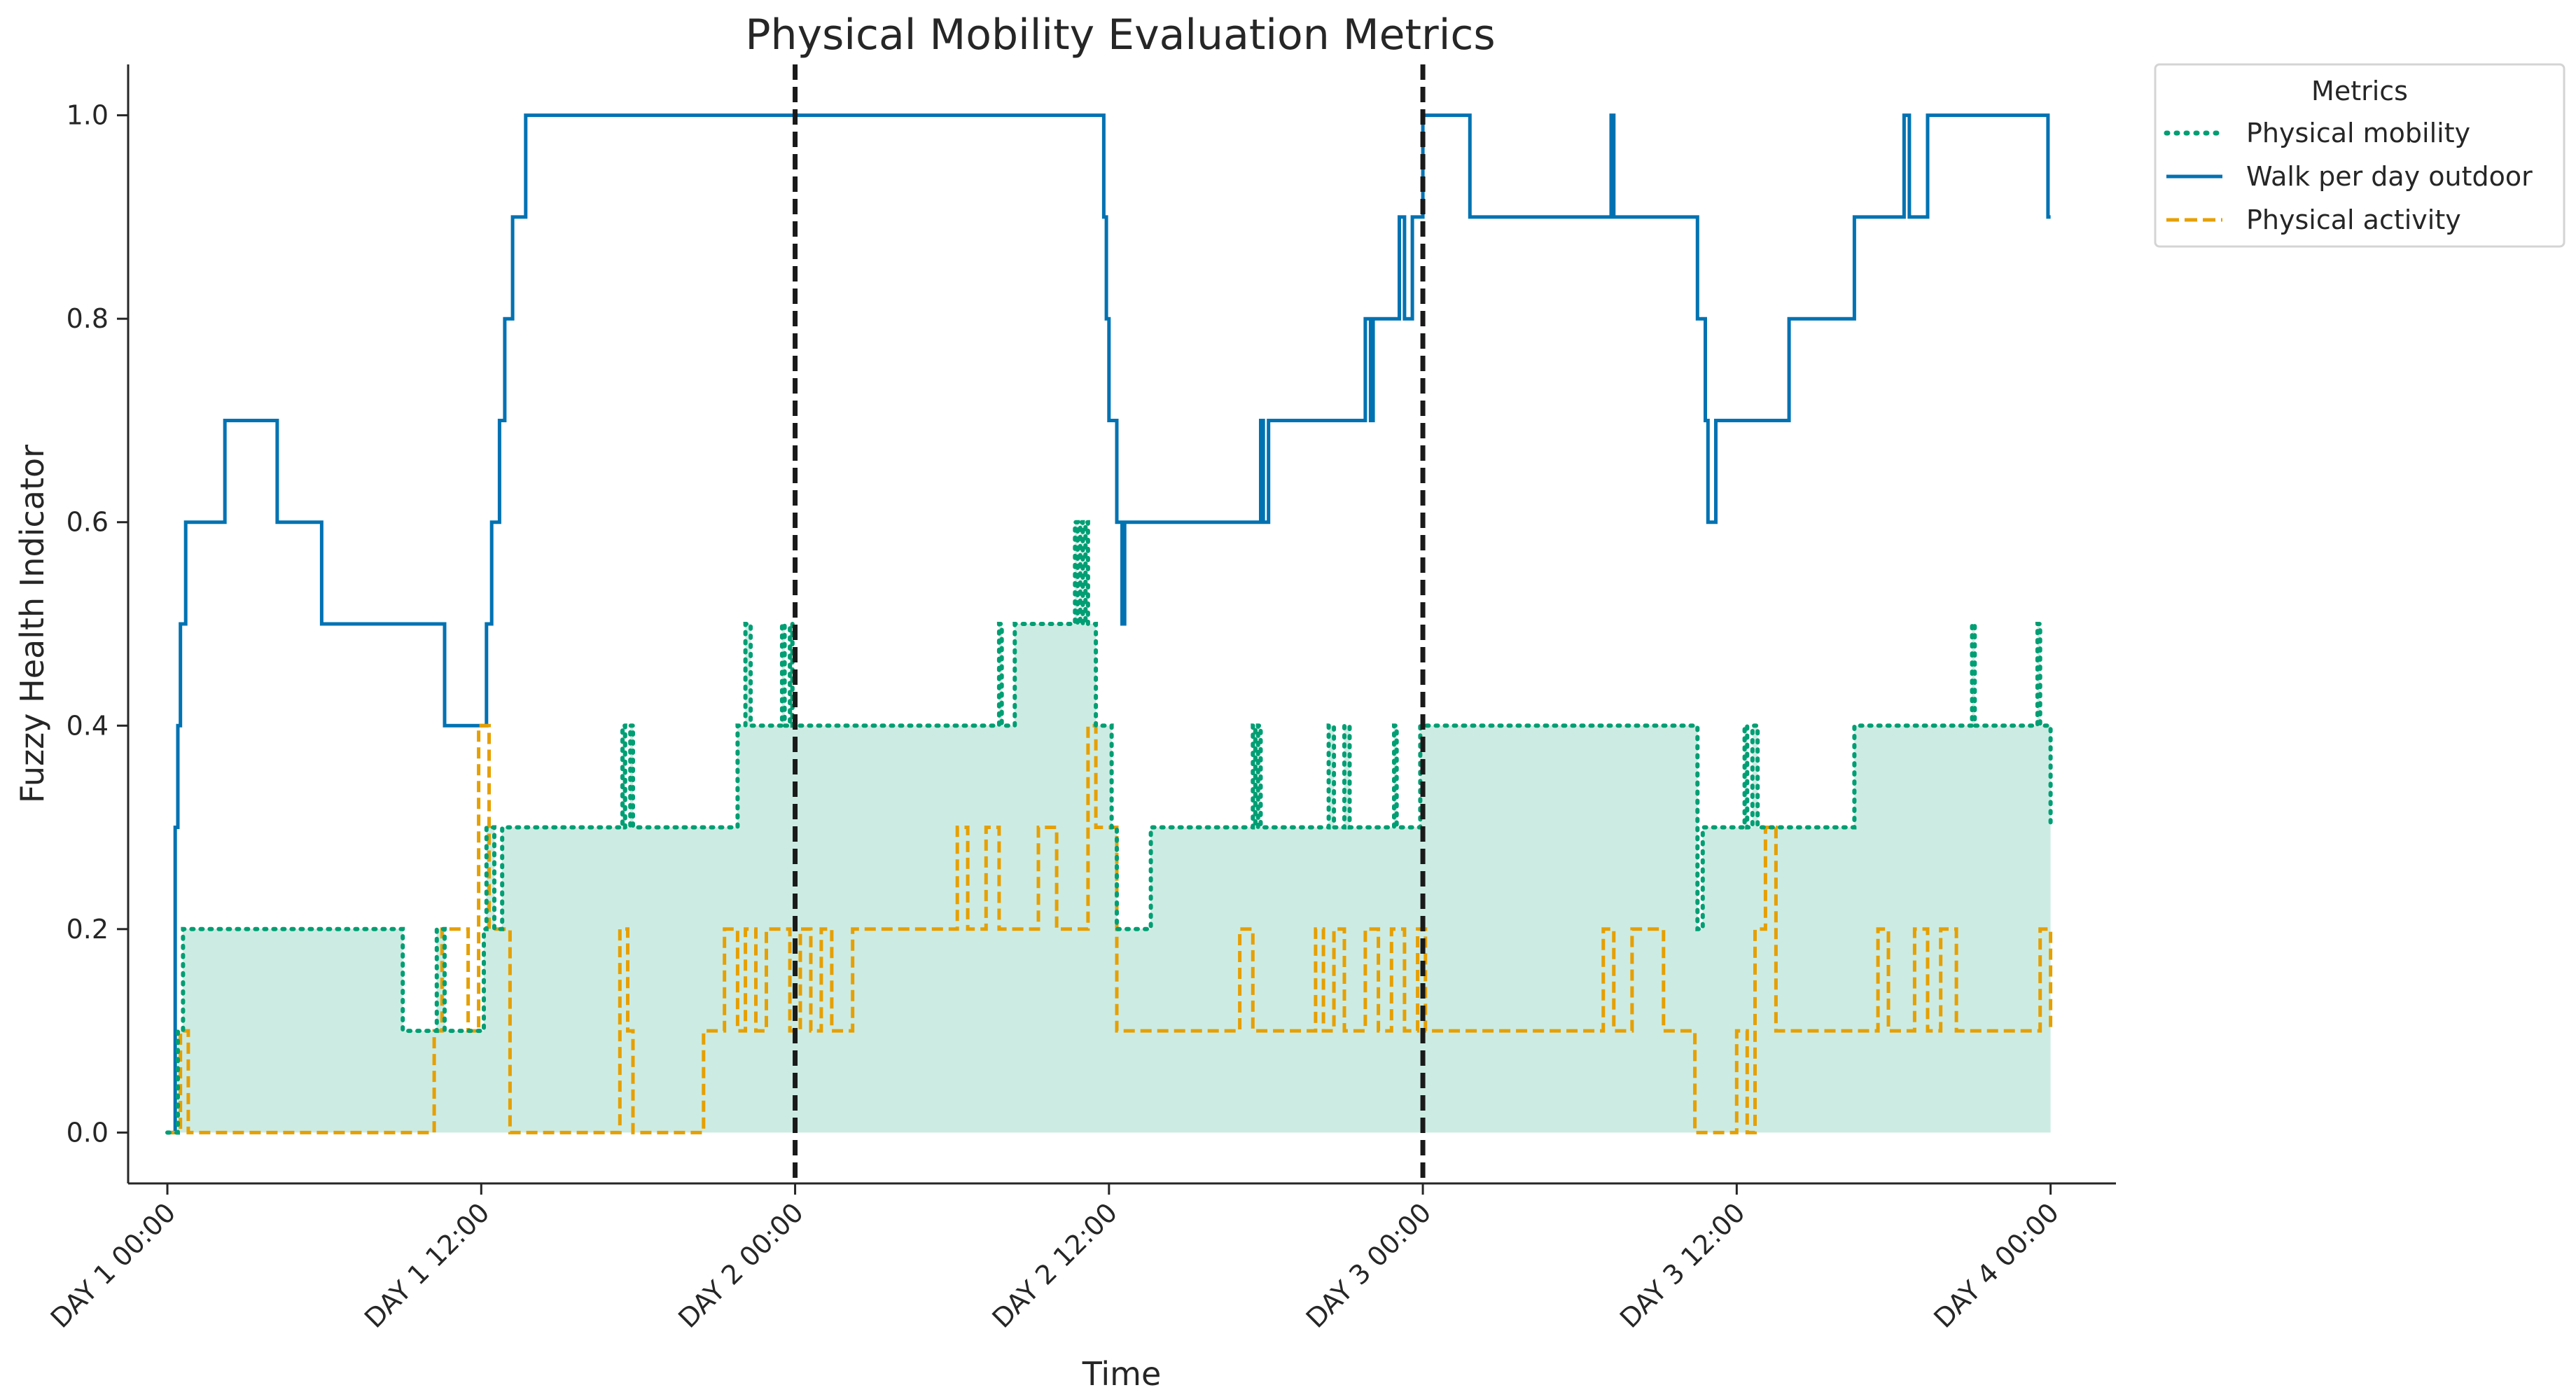 The image size is (2576, 1397). Describe the element at coordinates (1682, 1265) in the screenshot. I see `x-tick-label: DAY 3 12:00` at that location.